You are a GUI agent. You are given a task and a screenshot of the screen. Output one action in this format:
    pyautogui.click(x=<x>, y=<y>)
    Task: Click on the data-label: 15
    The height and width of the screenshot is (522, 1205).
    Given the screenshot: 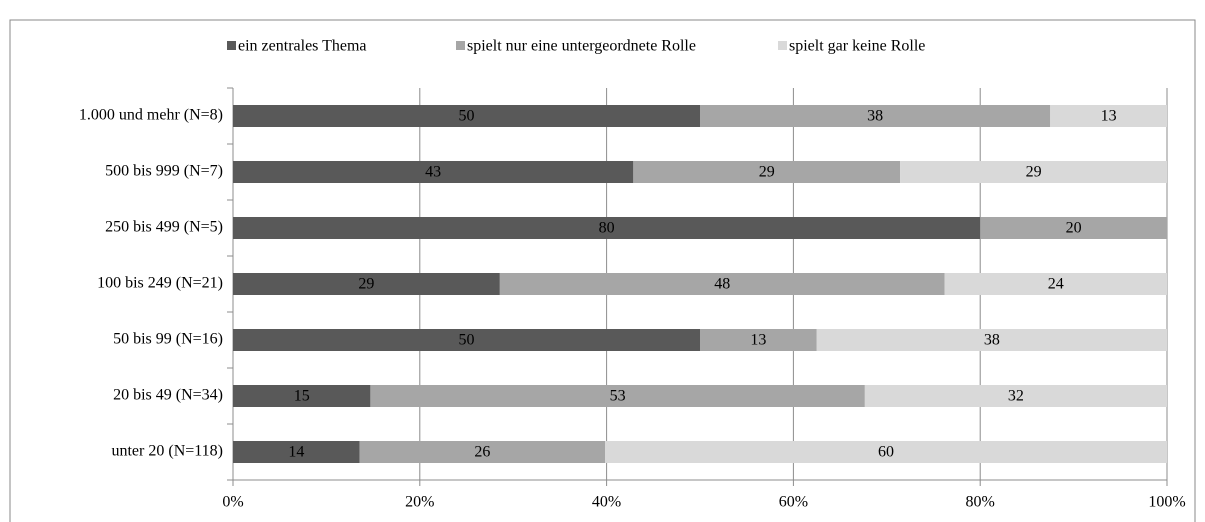 What is the action you would take?
    pyautogui.click(x=302, y=396)
    